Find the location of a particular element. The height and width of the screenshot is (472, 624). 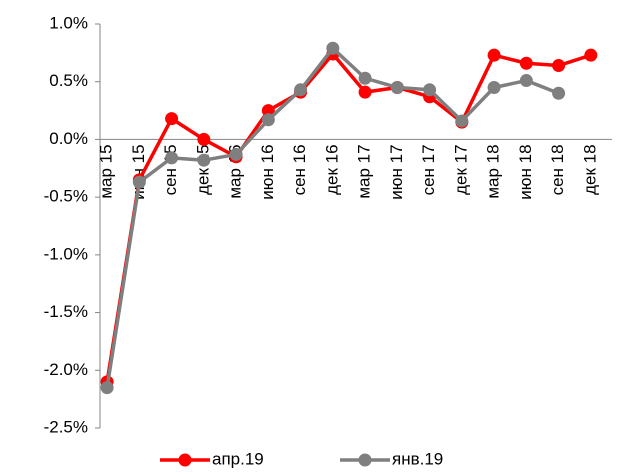

y-tick-label: -2.5% is located at coordinates (66, 426).